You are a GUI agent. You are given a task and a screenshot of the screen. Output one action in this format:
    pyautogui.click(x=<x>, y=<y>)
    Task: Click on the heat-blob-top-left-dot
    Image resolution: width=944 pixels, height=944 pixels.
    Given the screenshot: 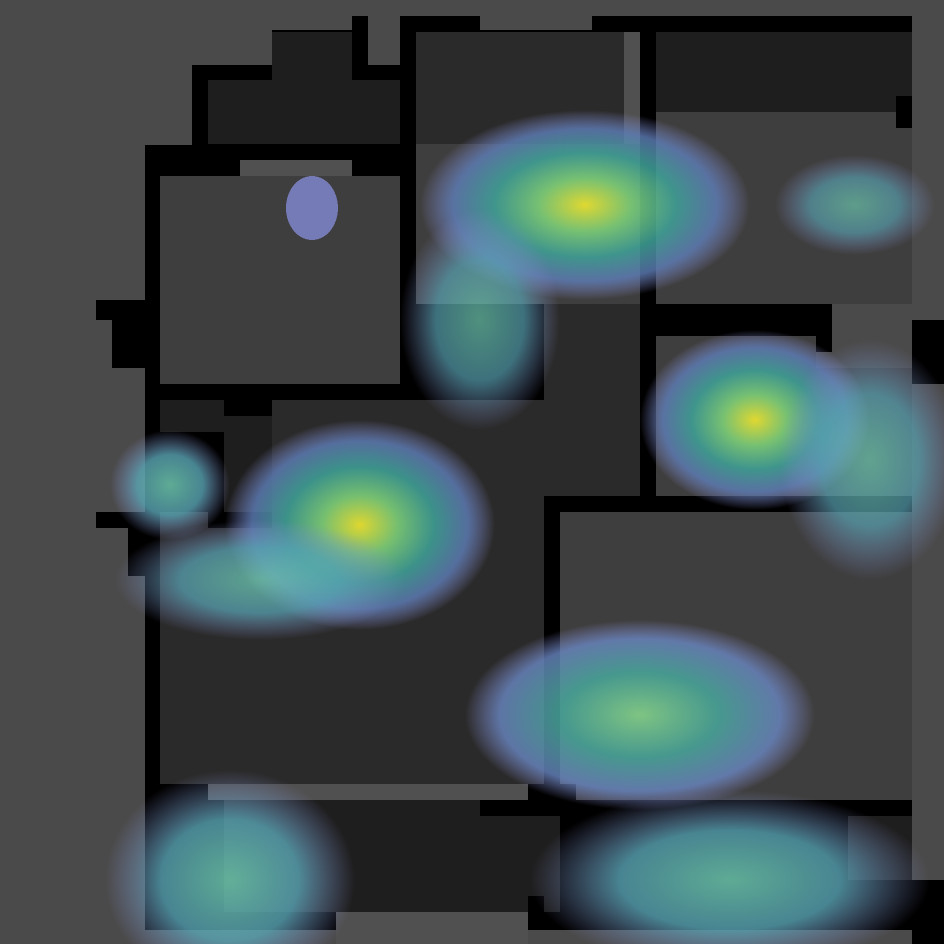 What is the action you would take?
    pyautogui.click(x=312, y=208)
    